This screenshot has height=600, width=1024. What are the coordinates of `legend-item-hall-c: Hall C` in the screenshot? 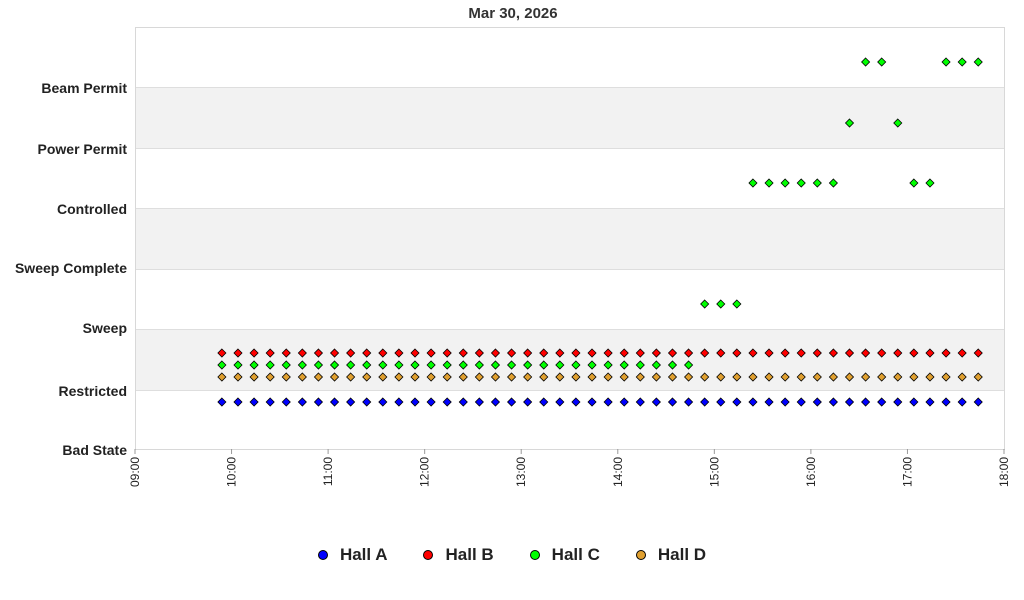 It's located at (564, 555).